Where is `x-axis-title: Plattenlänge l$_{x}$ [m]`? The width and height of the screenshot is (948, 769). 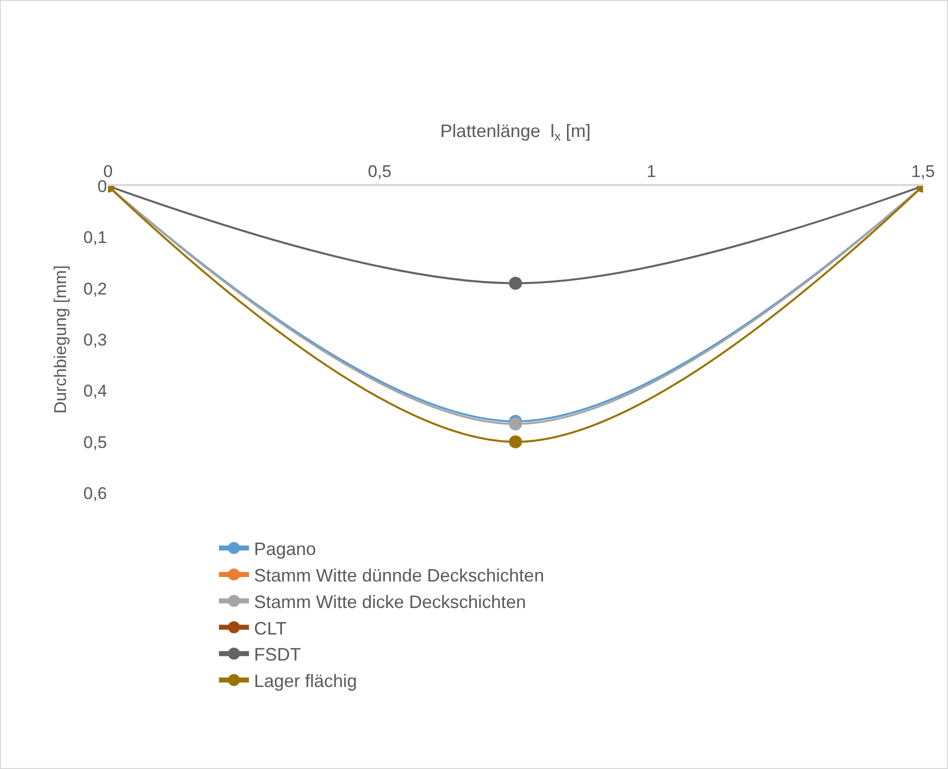 x-axis-title: Plattenlänge l$_{x}$ [m] is located at coordinates (515, 132).